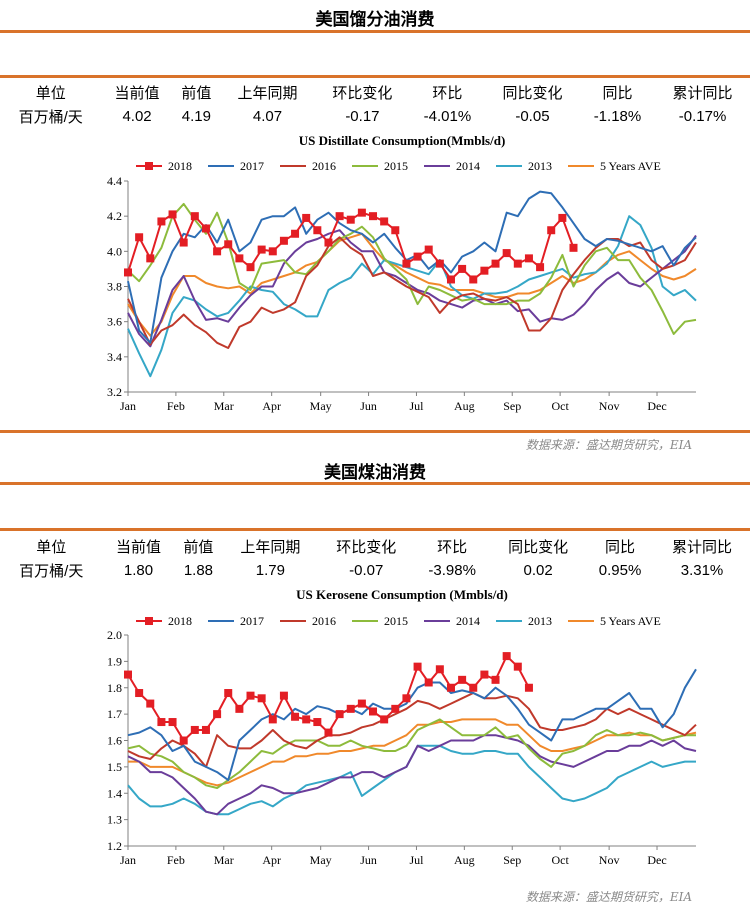 This screenshot has height=910, width=750. Describe the element at coordinates (702, 116) in the screenshot. I see `stats-value-cell: -0.17%` at that location.